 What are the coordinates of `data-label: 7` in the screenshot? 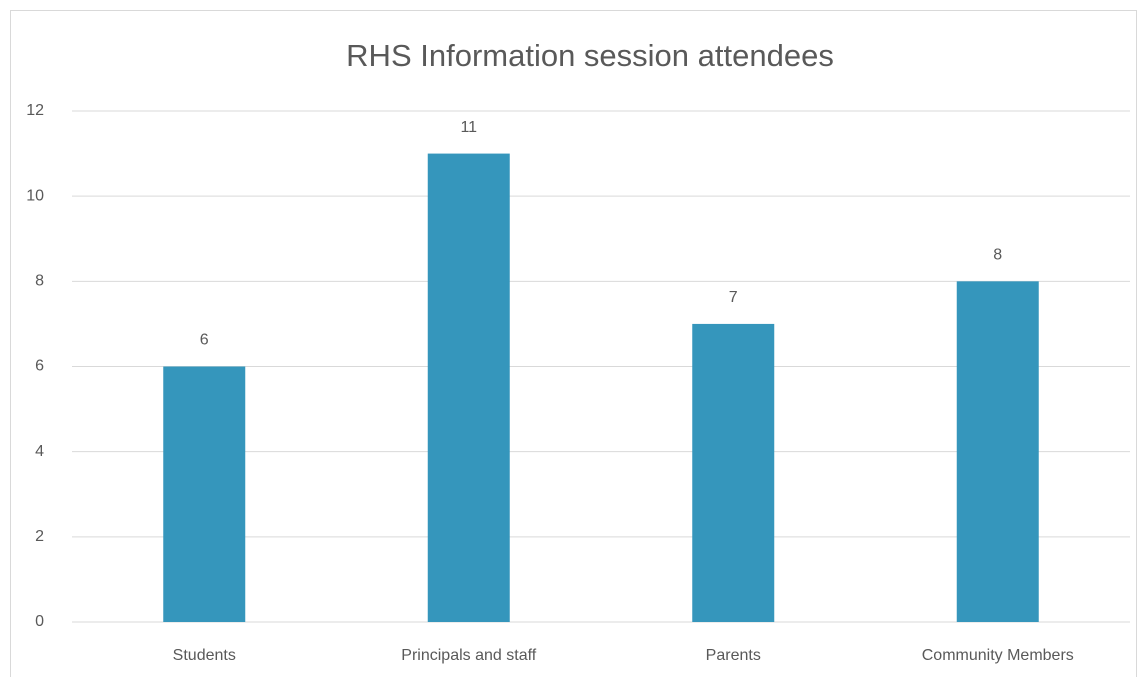 It's located at (733, 297).